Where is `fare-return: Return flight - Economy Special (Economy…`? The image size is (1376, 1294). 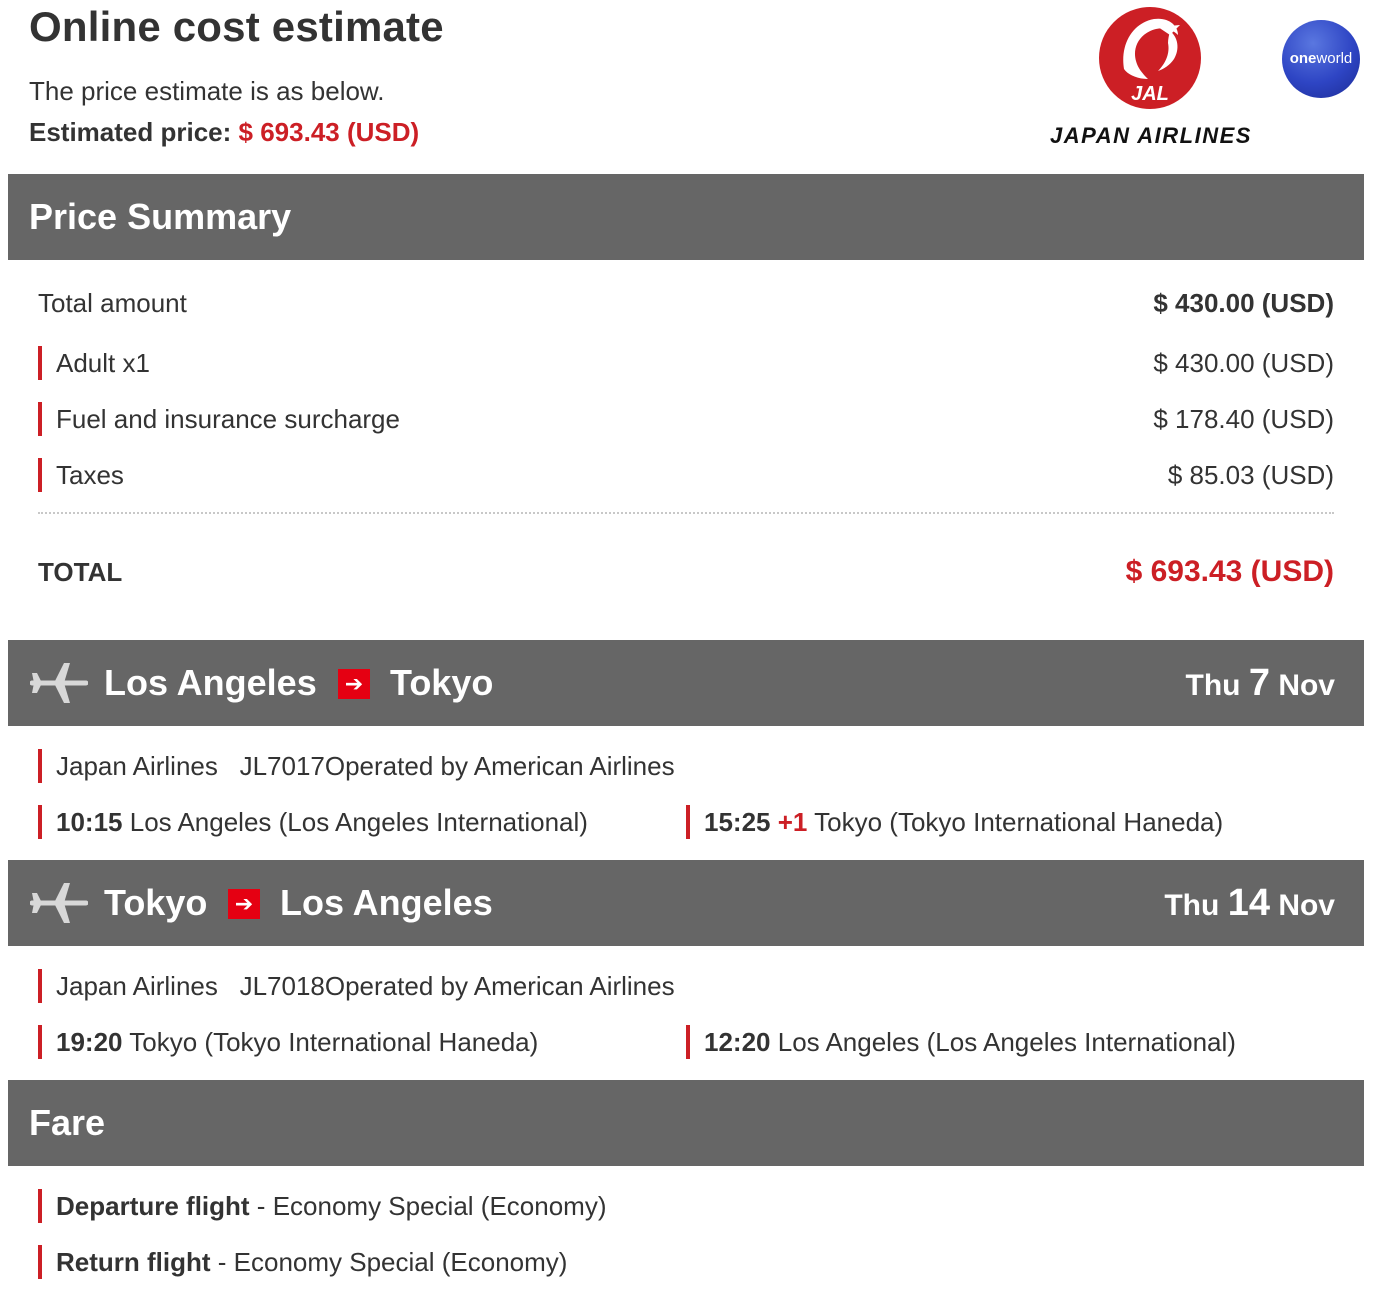 fare-return: Return flight - Economy Special (Economy… is located at coordinates (302, 1262).